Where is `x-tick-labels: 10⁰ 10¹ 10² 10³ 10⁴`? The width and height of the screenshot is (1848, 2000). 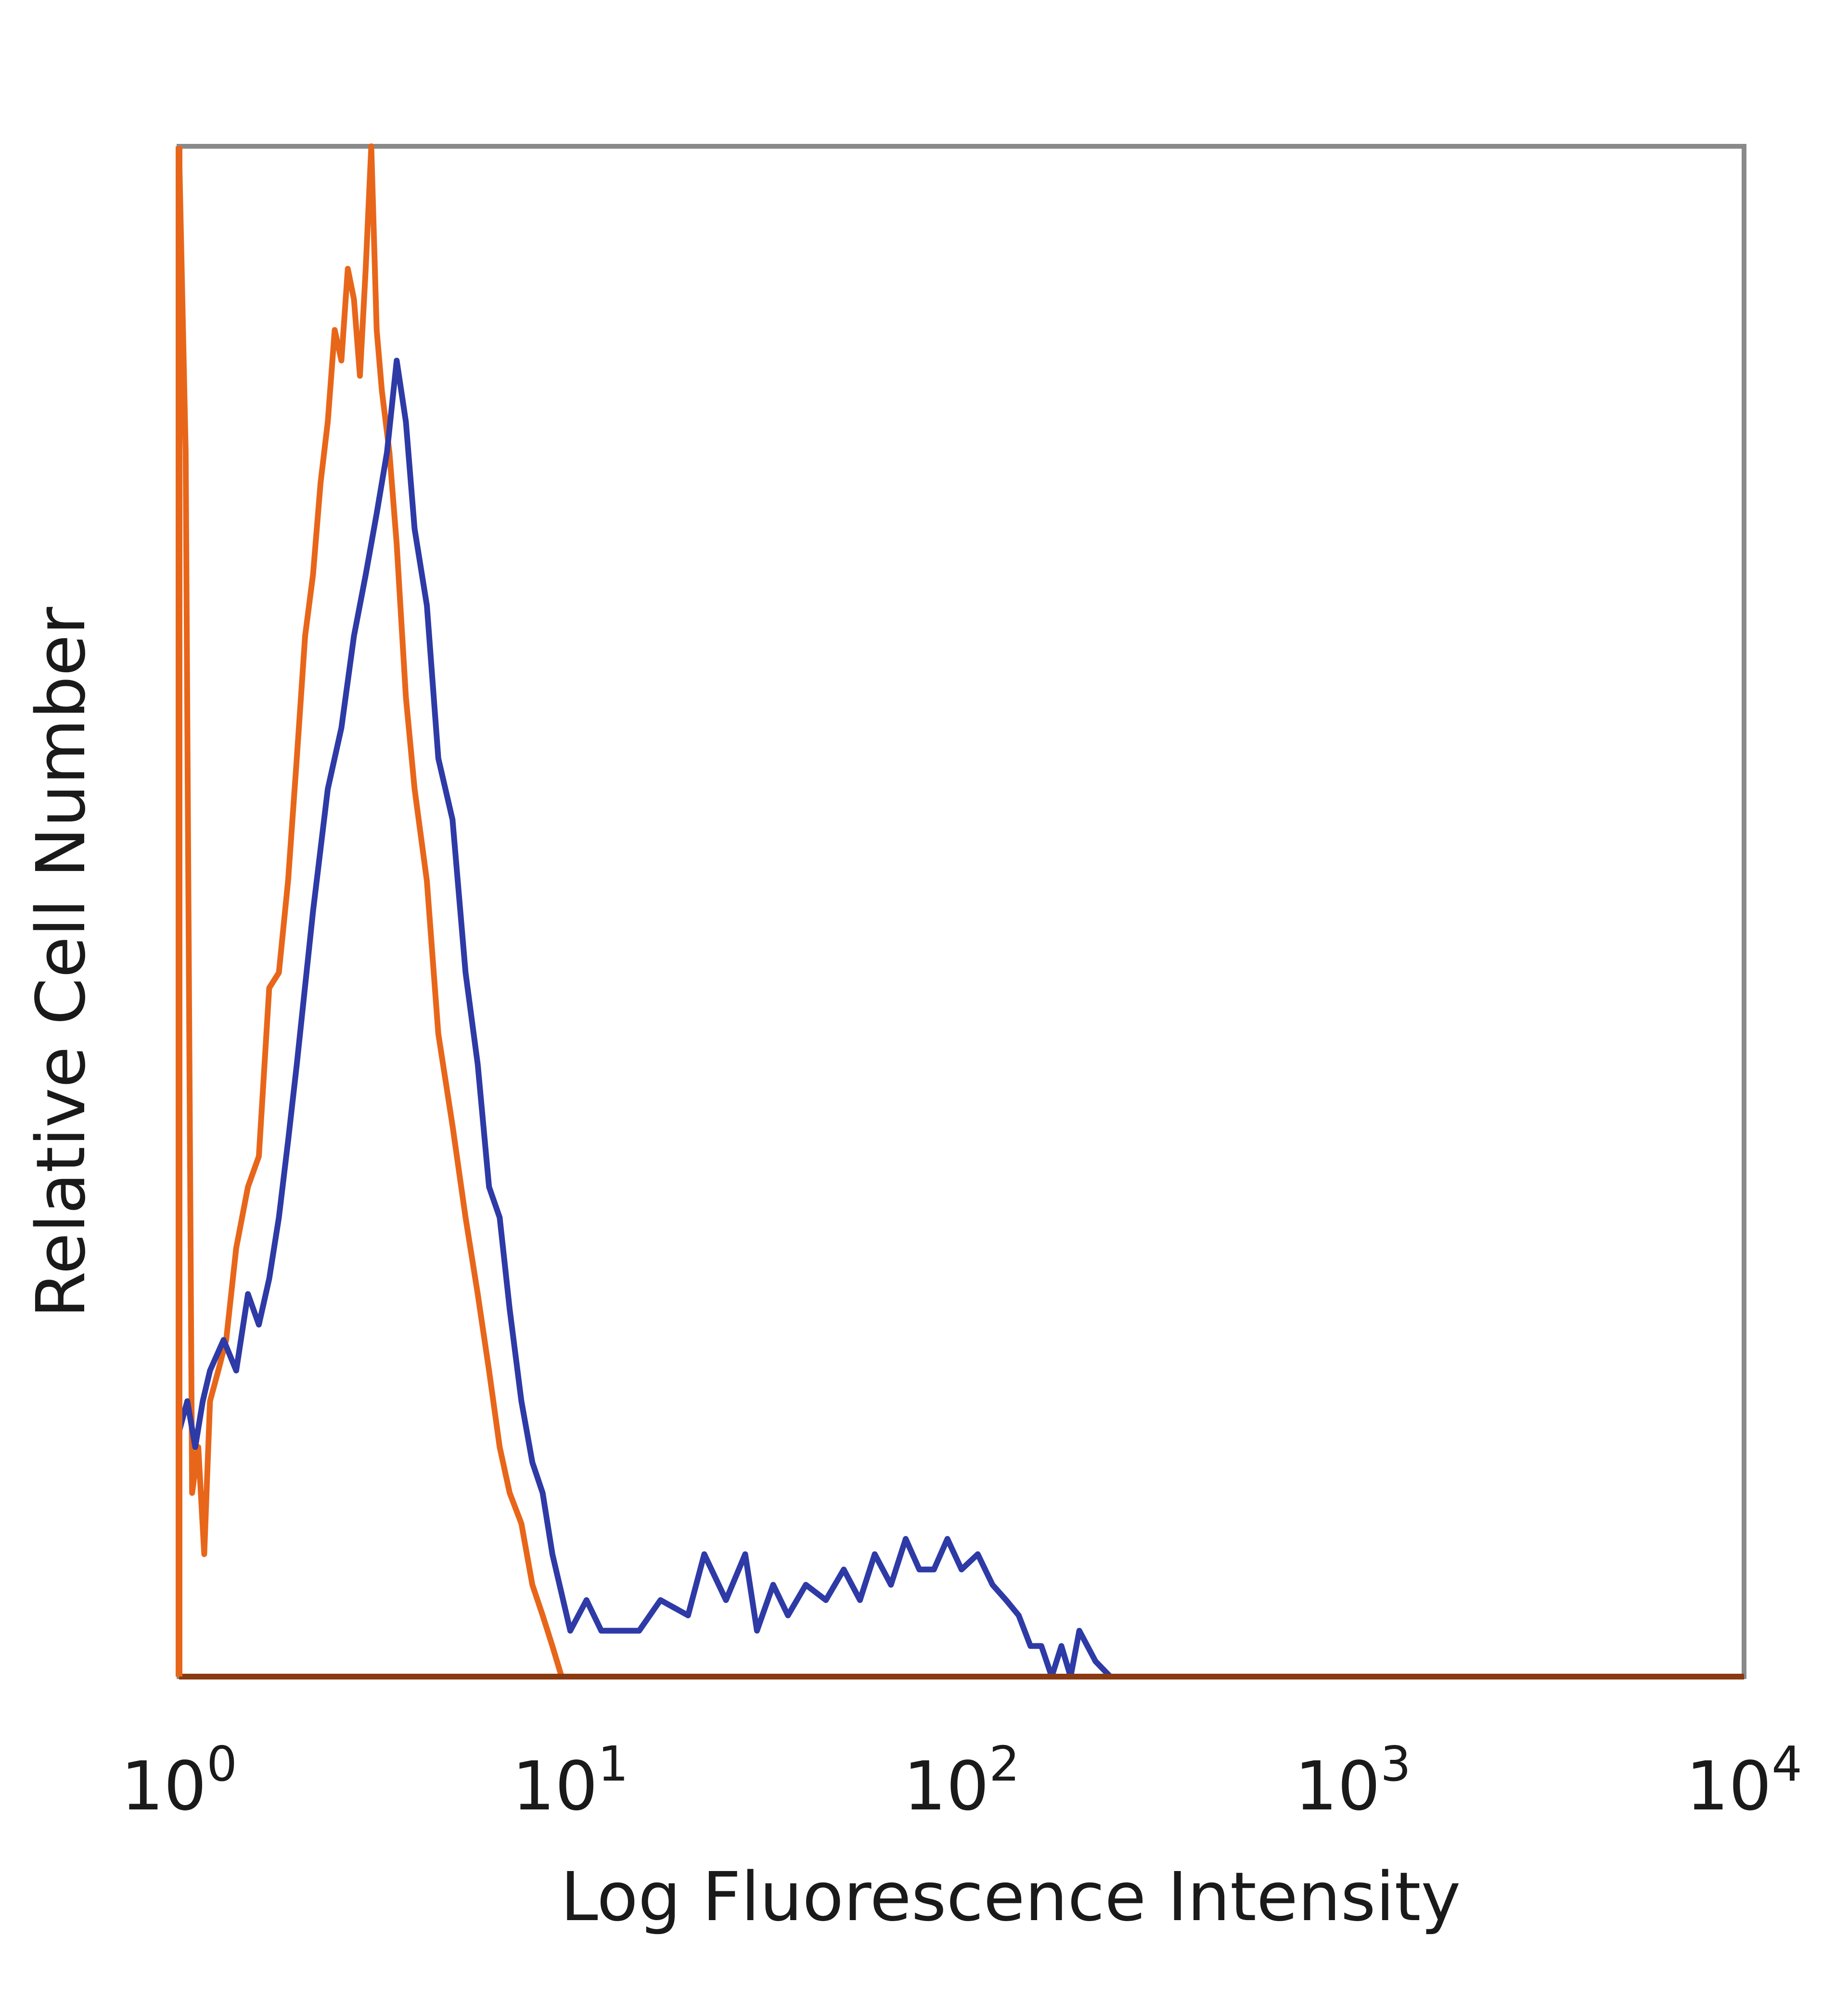
x-tick-labels: 10⁰ 10¹ 10² 10³ 10⁴ is located at coordinates (961, 1781).